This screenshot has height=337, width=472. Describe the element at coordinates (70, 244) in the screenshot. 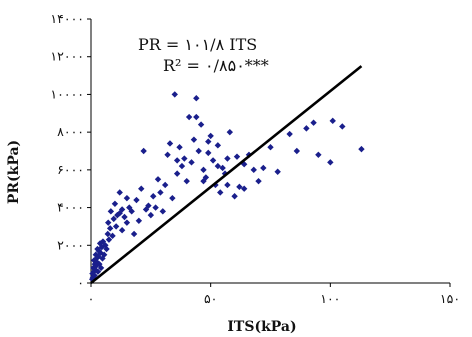

I see `y-tick-label: ۲۰۰۰` at that location.